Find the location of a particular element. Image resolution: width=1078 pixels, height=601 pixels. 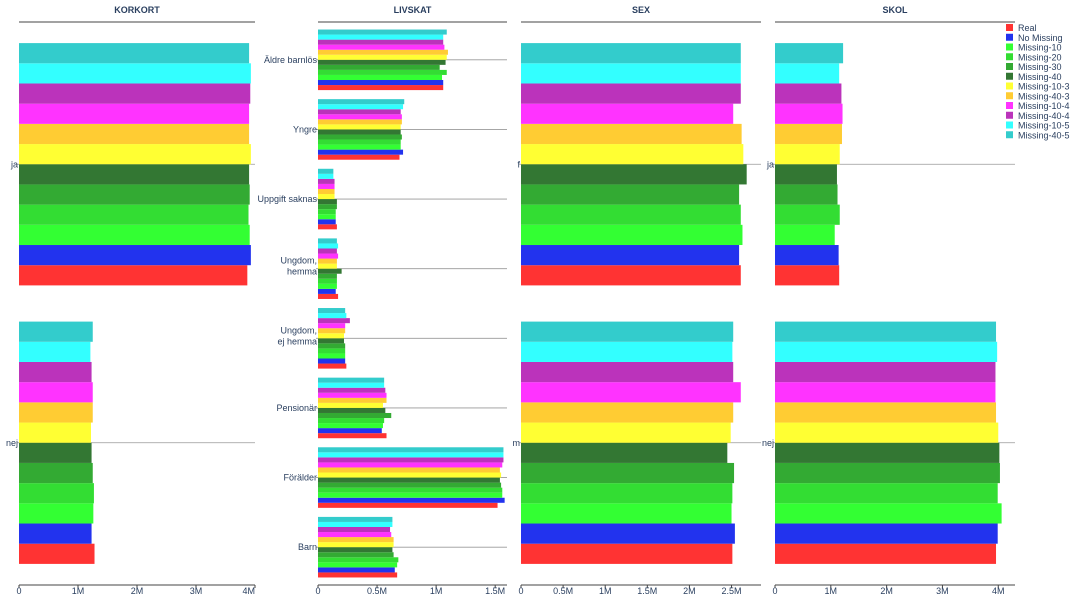

bar-missing-40-3-uppgift-saknas is located at coordinates (326, 191).